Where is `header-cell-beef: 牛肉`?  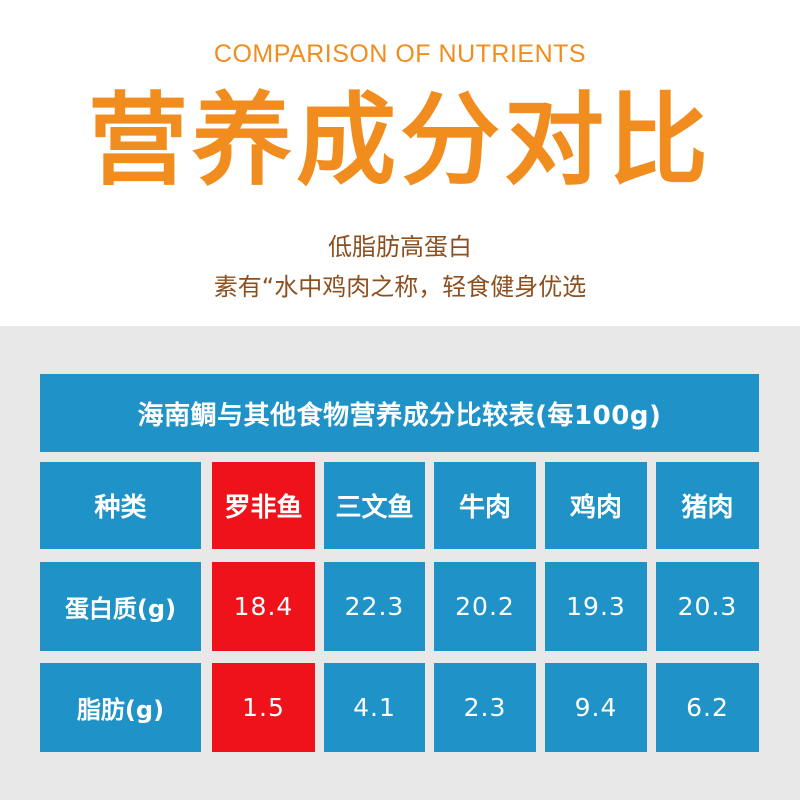
header-cell-beef: 牛肉 is located at coordinates (485, 505).